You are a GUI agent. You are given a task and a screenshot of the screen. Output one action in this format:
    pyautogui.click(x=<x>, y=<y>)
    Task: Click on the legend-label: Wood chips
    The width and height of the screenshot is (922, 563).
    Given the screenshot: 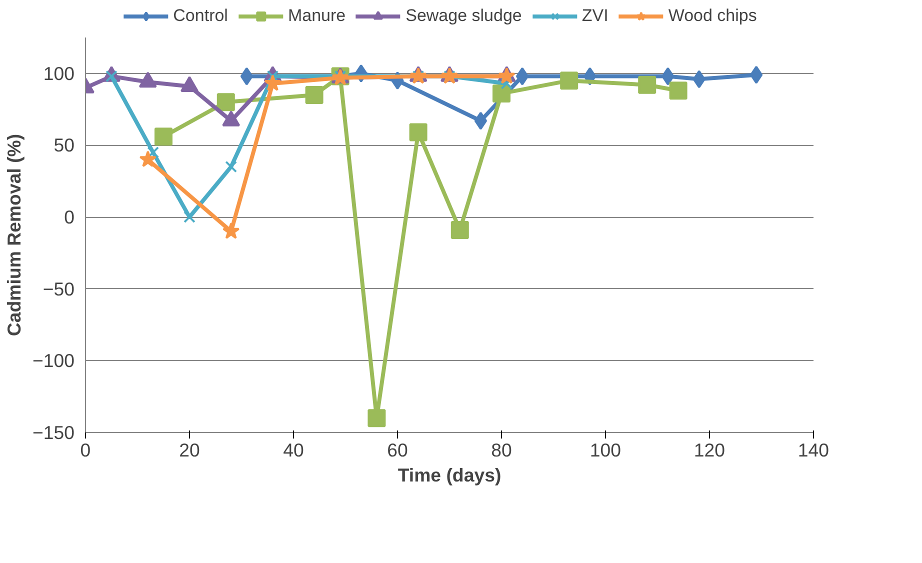 What is the action you would take?
    pyautogui.click(x=712, y=16)
    